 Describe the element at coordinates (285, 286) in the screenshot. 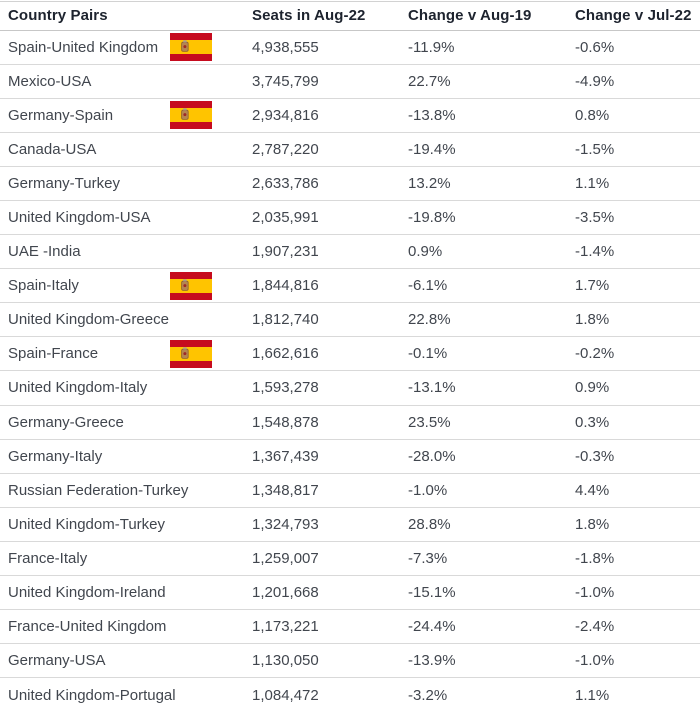

I see `seats-value: 1,844,816` at that location.